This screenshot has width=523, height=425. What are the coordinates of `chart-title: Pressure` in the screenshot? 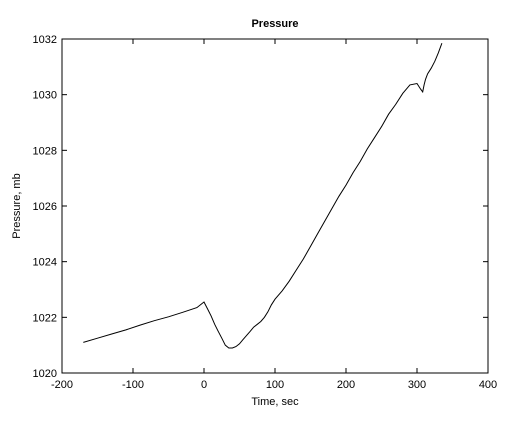 It's located at (274, 24).